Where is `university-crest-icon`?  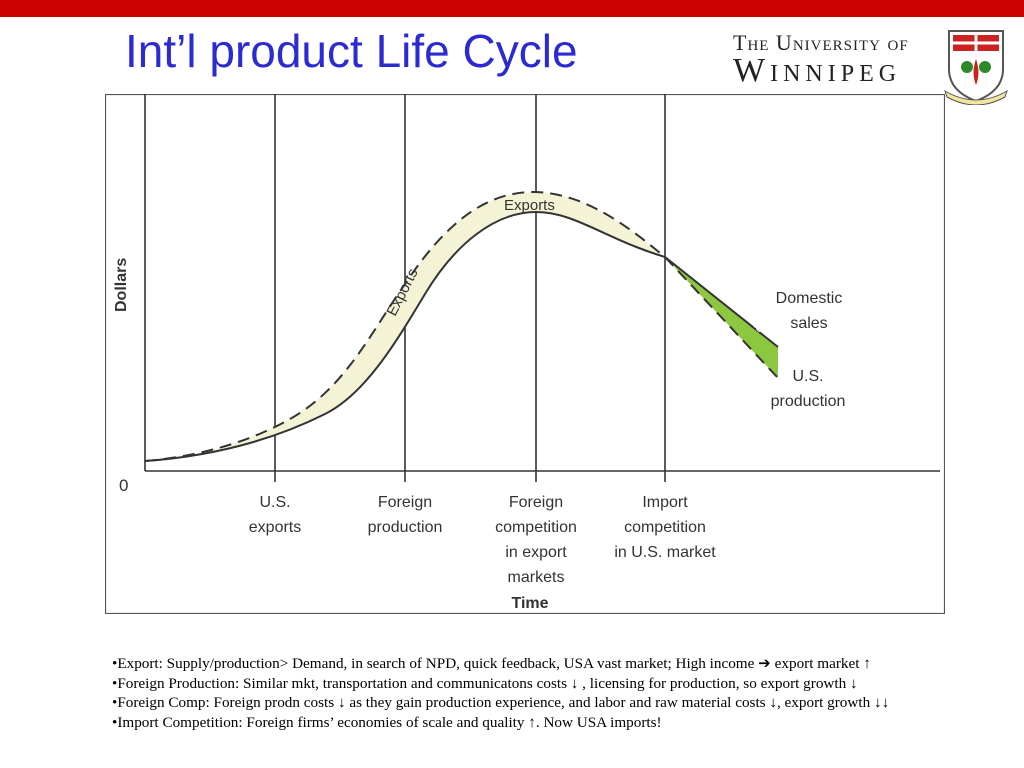 university-crest-icon is located at coordinates (976, 67).